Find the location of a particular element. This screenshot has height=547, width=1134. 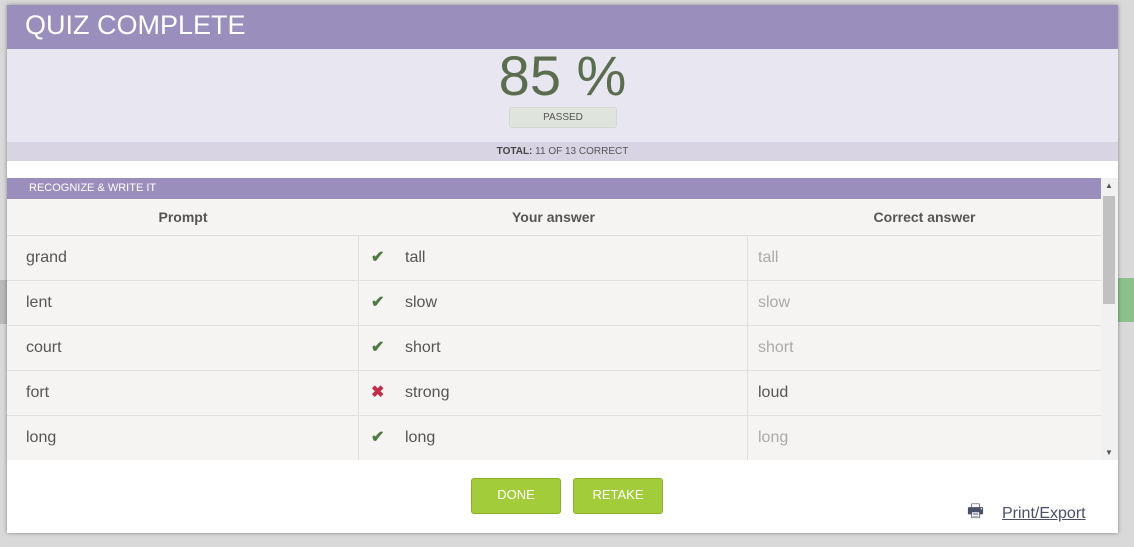

scroll-up-icon: ▲ is located at coordinates (1109, 185).